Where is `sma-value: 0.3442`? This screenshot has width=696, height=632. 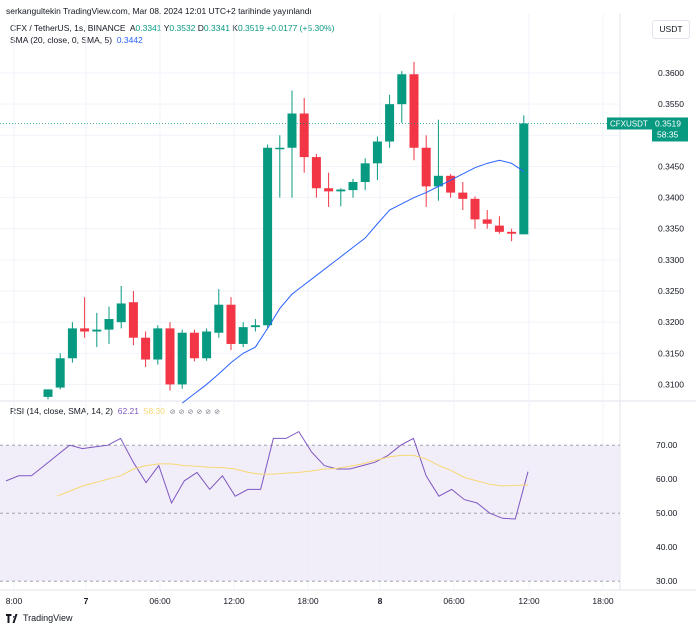 sma-value: 0.3442 is located at coordinates (129, 40).